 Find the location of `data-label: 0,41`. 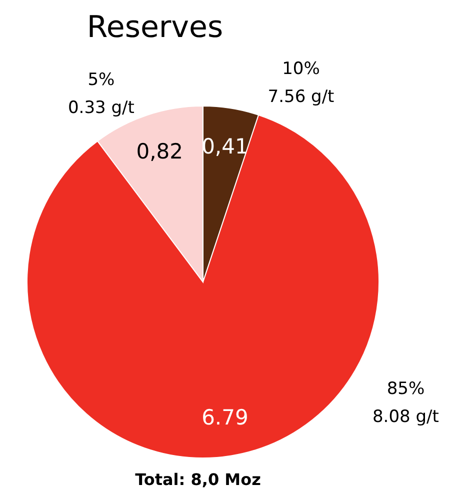

data-label: 0,41 is located at coordinates (225, 146).